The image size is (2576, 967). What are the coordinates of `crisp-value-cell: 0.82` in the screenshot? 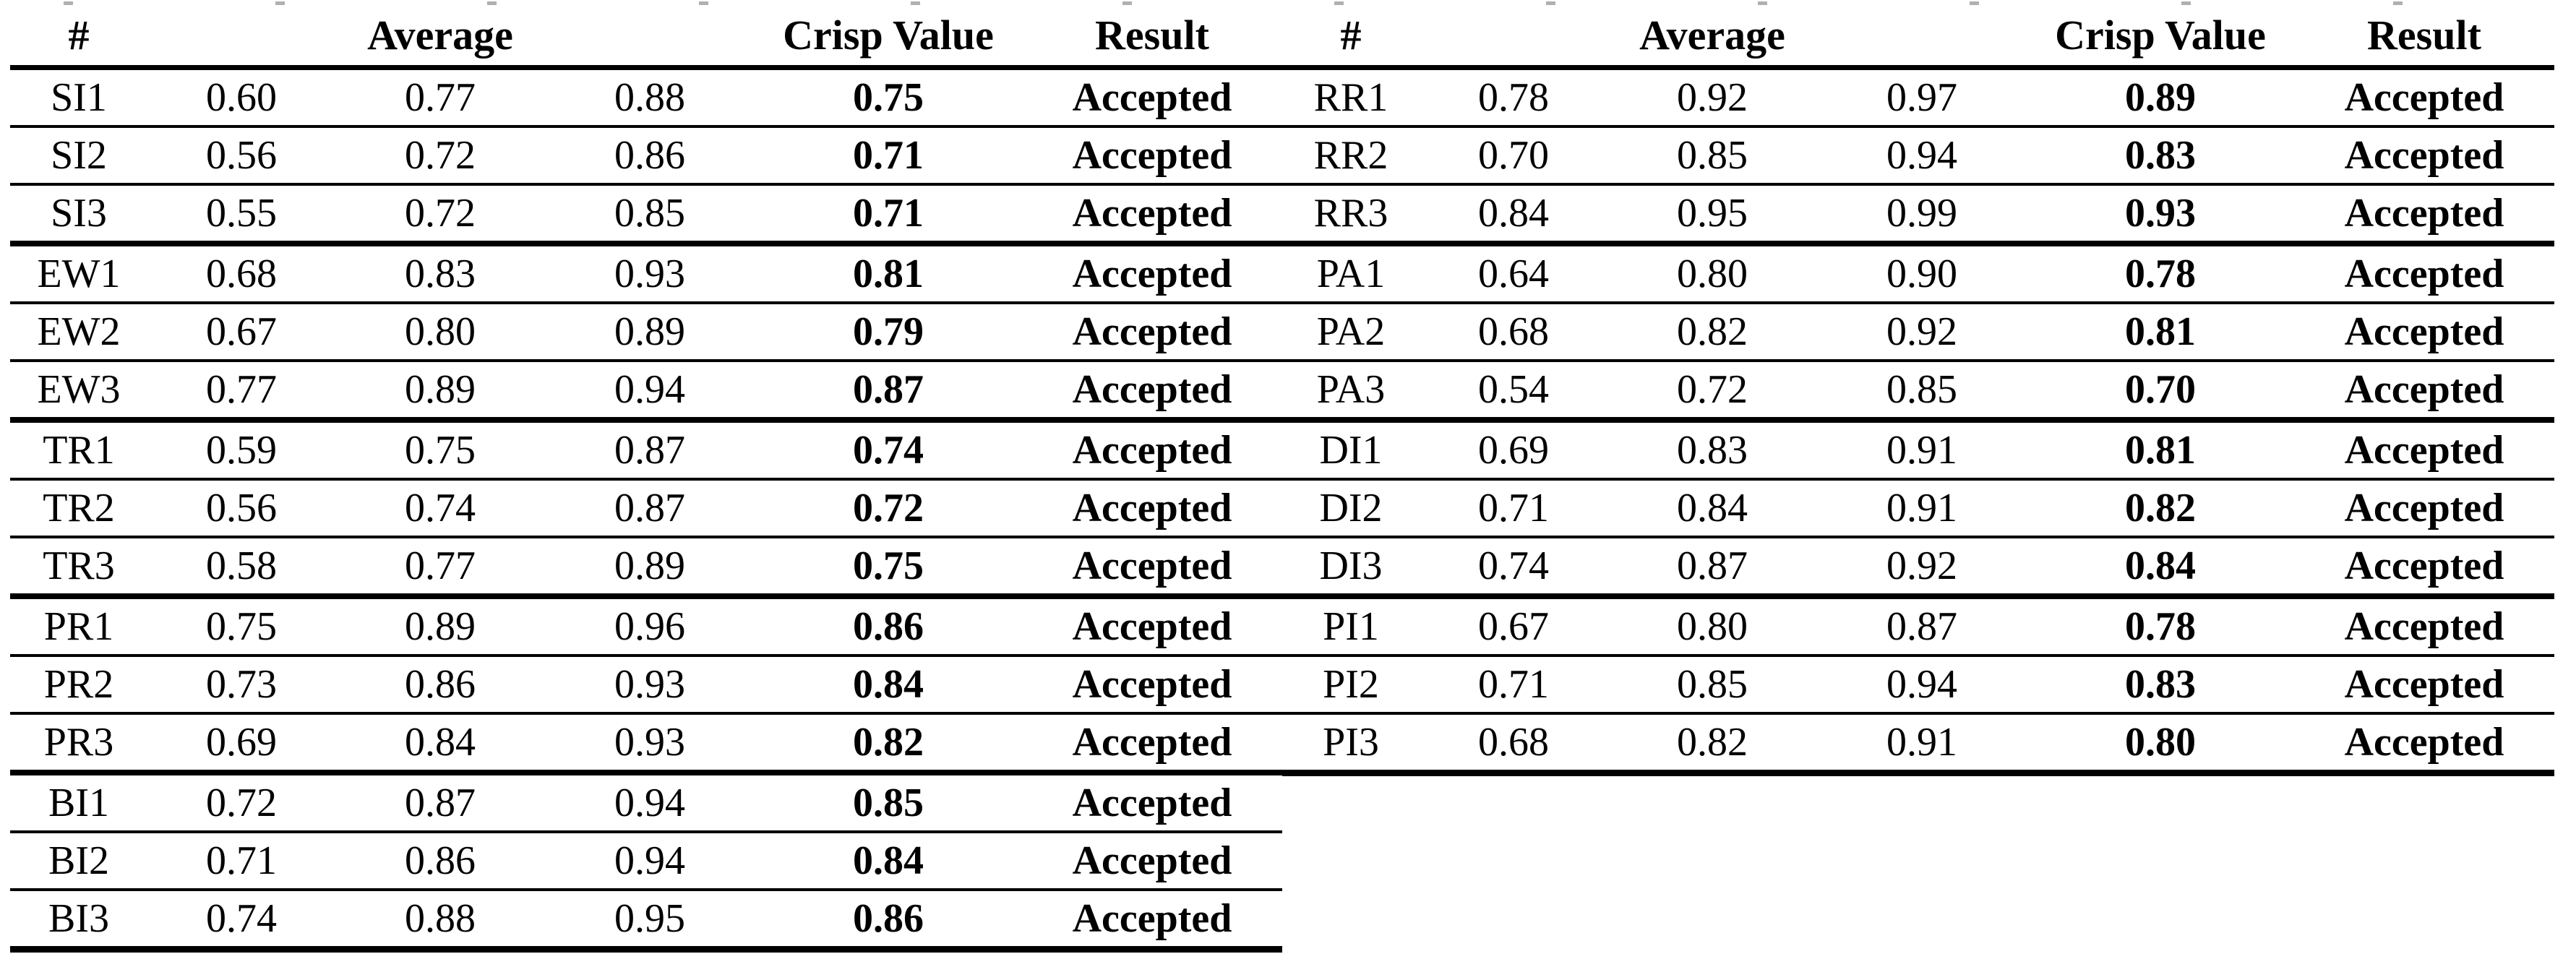 It's located at (888, 744).